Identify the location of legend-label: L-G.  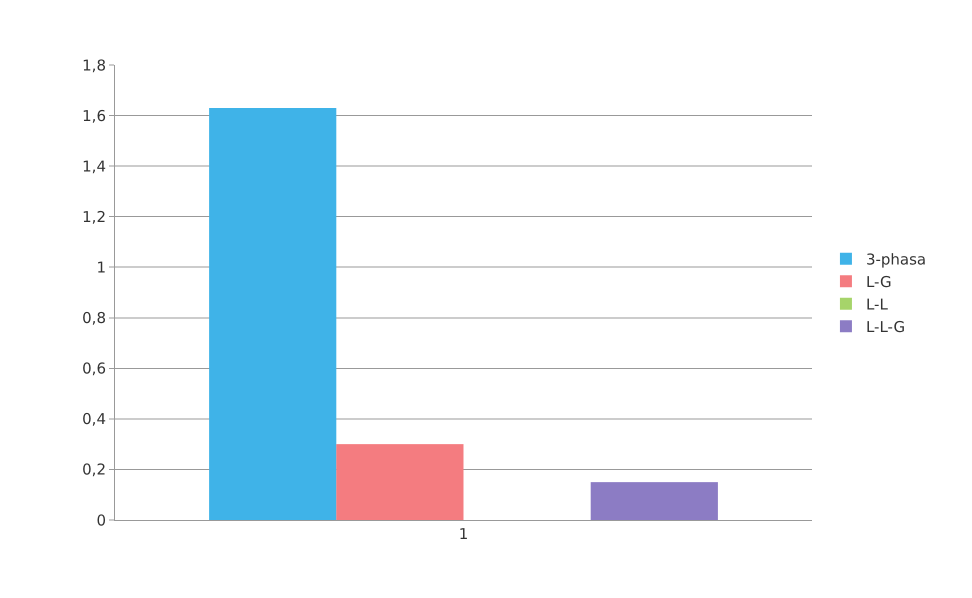
(879, 282).